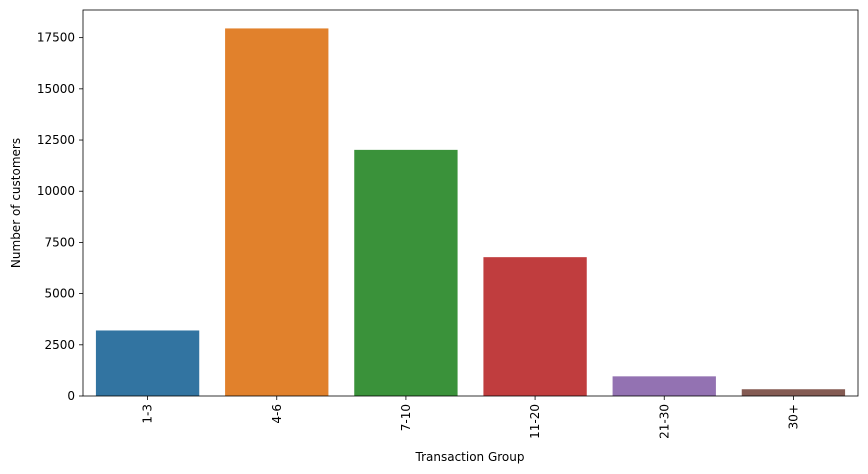 Image resolution: width=868 pixels, height=474 pixels. Describe the element at coordinates (148, 414) in the screenshot. I see `x-tick-label: 1-3` at that location.